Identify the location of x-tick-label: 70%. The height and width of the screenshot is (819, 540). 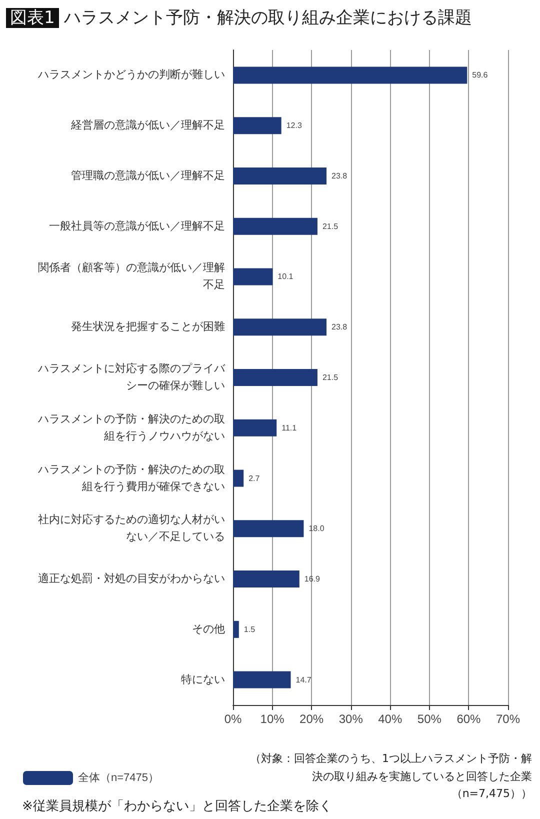
(508, 719).